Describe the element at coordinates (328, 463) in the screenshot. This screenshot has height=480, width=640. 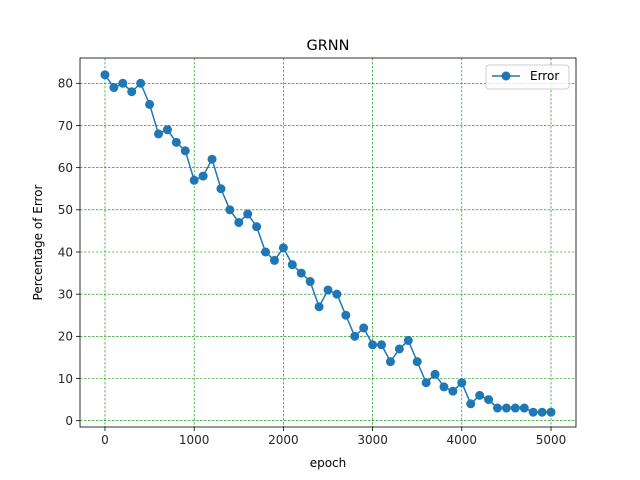
I see `x-axis-label: epoch` at that location.